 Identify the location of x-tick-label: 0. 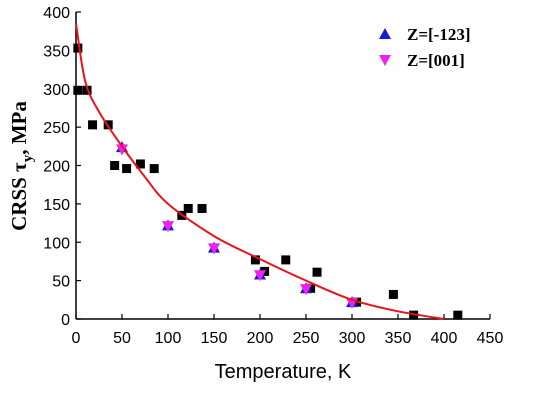
(76, 338).